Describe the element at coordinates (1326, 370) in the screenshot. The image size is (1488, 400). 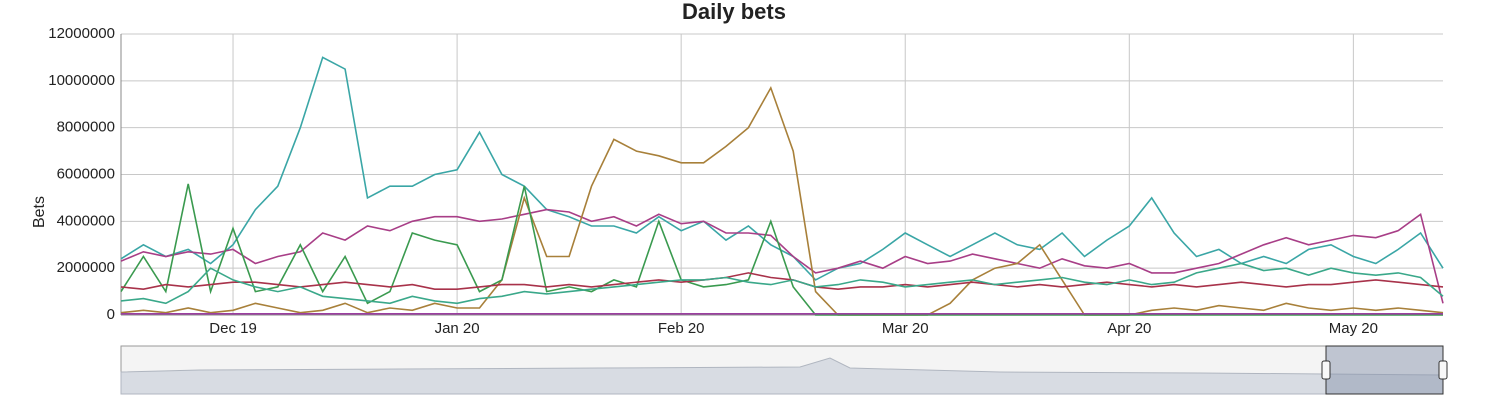
I see `navigator-handle-left` at that location.